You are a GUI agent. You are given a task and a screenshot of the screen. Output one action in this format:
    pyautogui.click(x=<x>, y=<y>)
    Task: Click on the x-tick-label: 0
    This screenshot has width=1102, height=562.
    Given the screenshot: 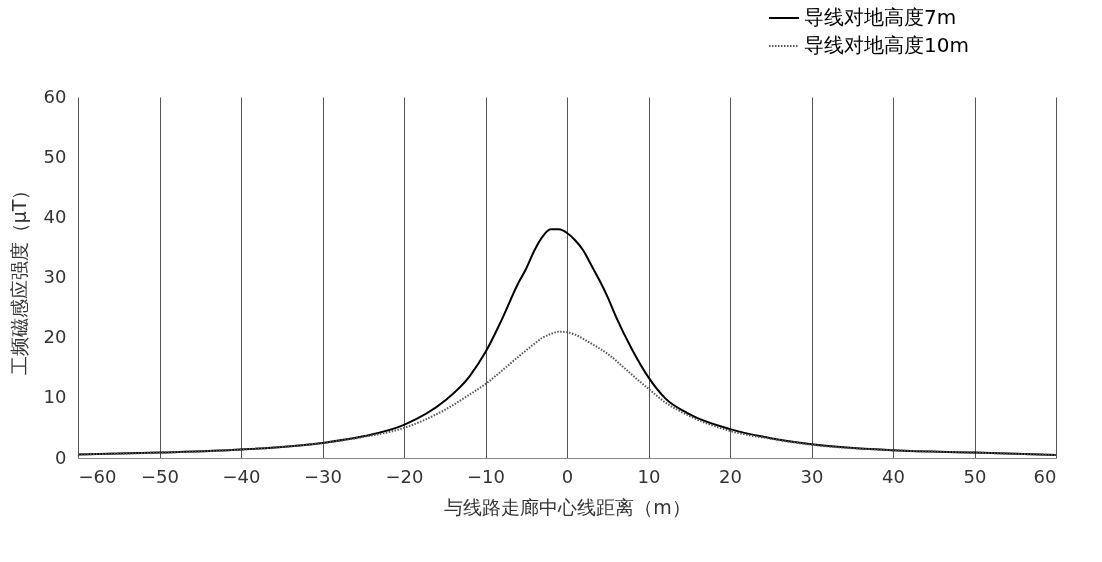 What is the action you would take?
    pyautogui.click(x=567, y=476)
    